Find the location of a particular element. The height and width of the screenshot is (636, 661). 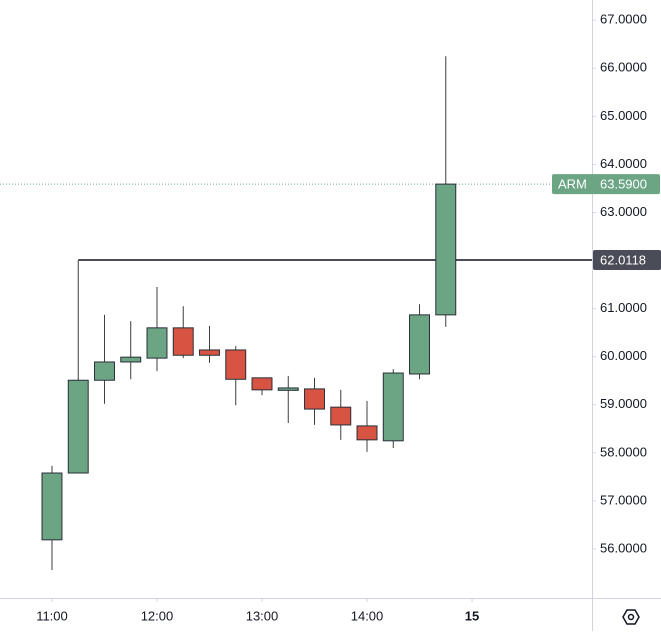

y-tick-label: 56.0000 is located at coordinates (623, 547).